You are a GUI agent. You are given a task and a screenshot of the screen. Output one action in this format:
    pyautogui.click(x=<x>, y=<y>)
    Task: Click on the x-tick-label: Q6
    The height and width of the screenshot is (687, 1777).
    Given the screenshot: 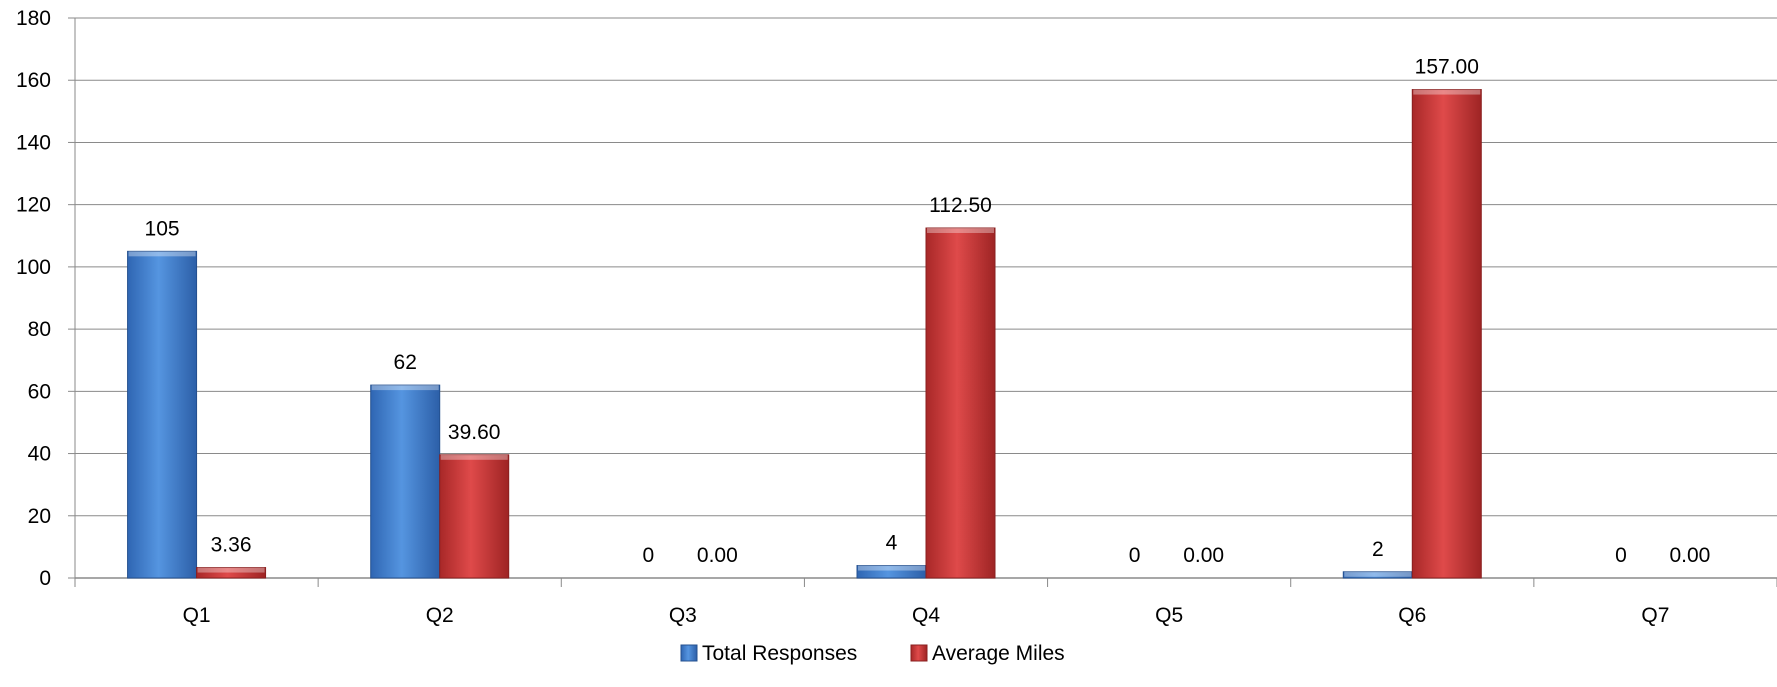 What is the action you would take?
    pyautogui.click(x=1412, y=615)
    